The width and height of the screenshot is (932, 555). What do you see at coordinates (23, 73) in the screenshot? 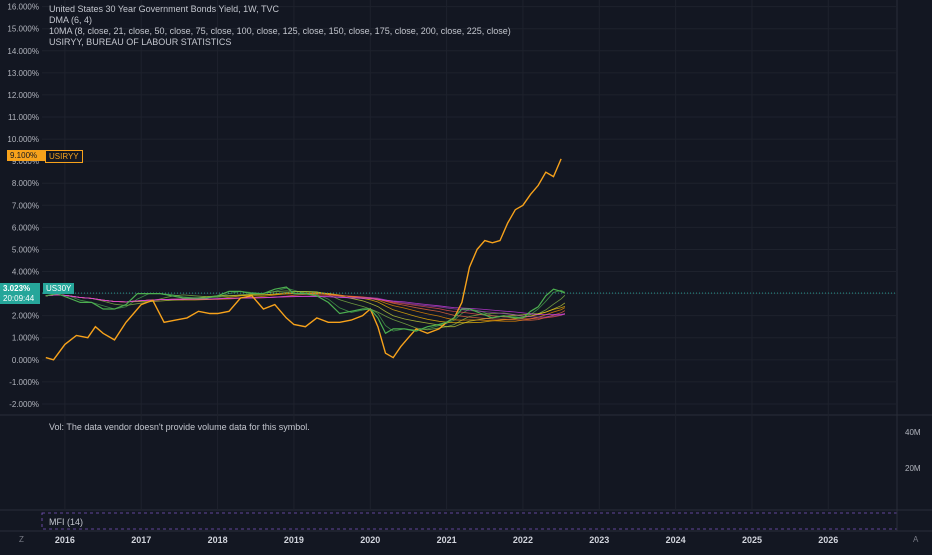
I see `y-tick-label: 13.000%` at bounding box center [23, 73].